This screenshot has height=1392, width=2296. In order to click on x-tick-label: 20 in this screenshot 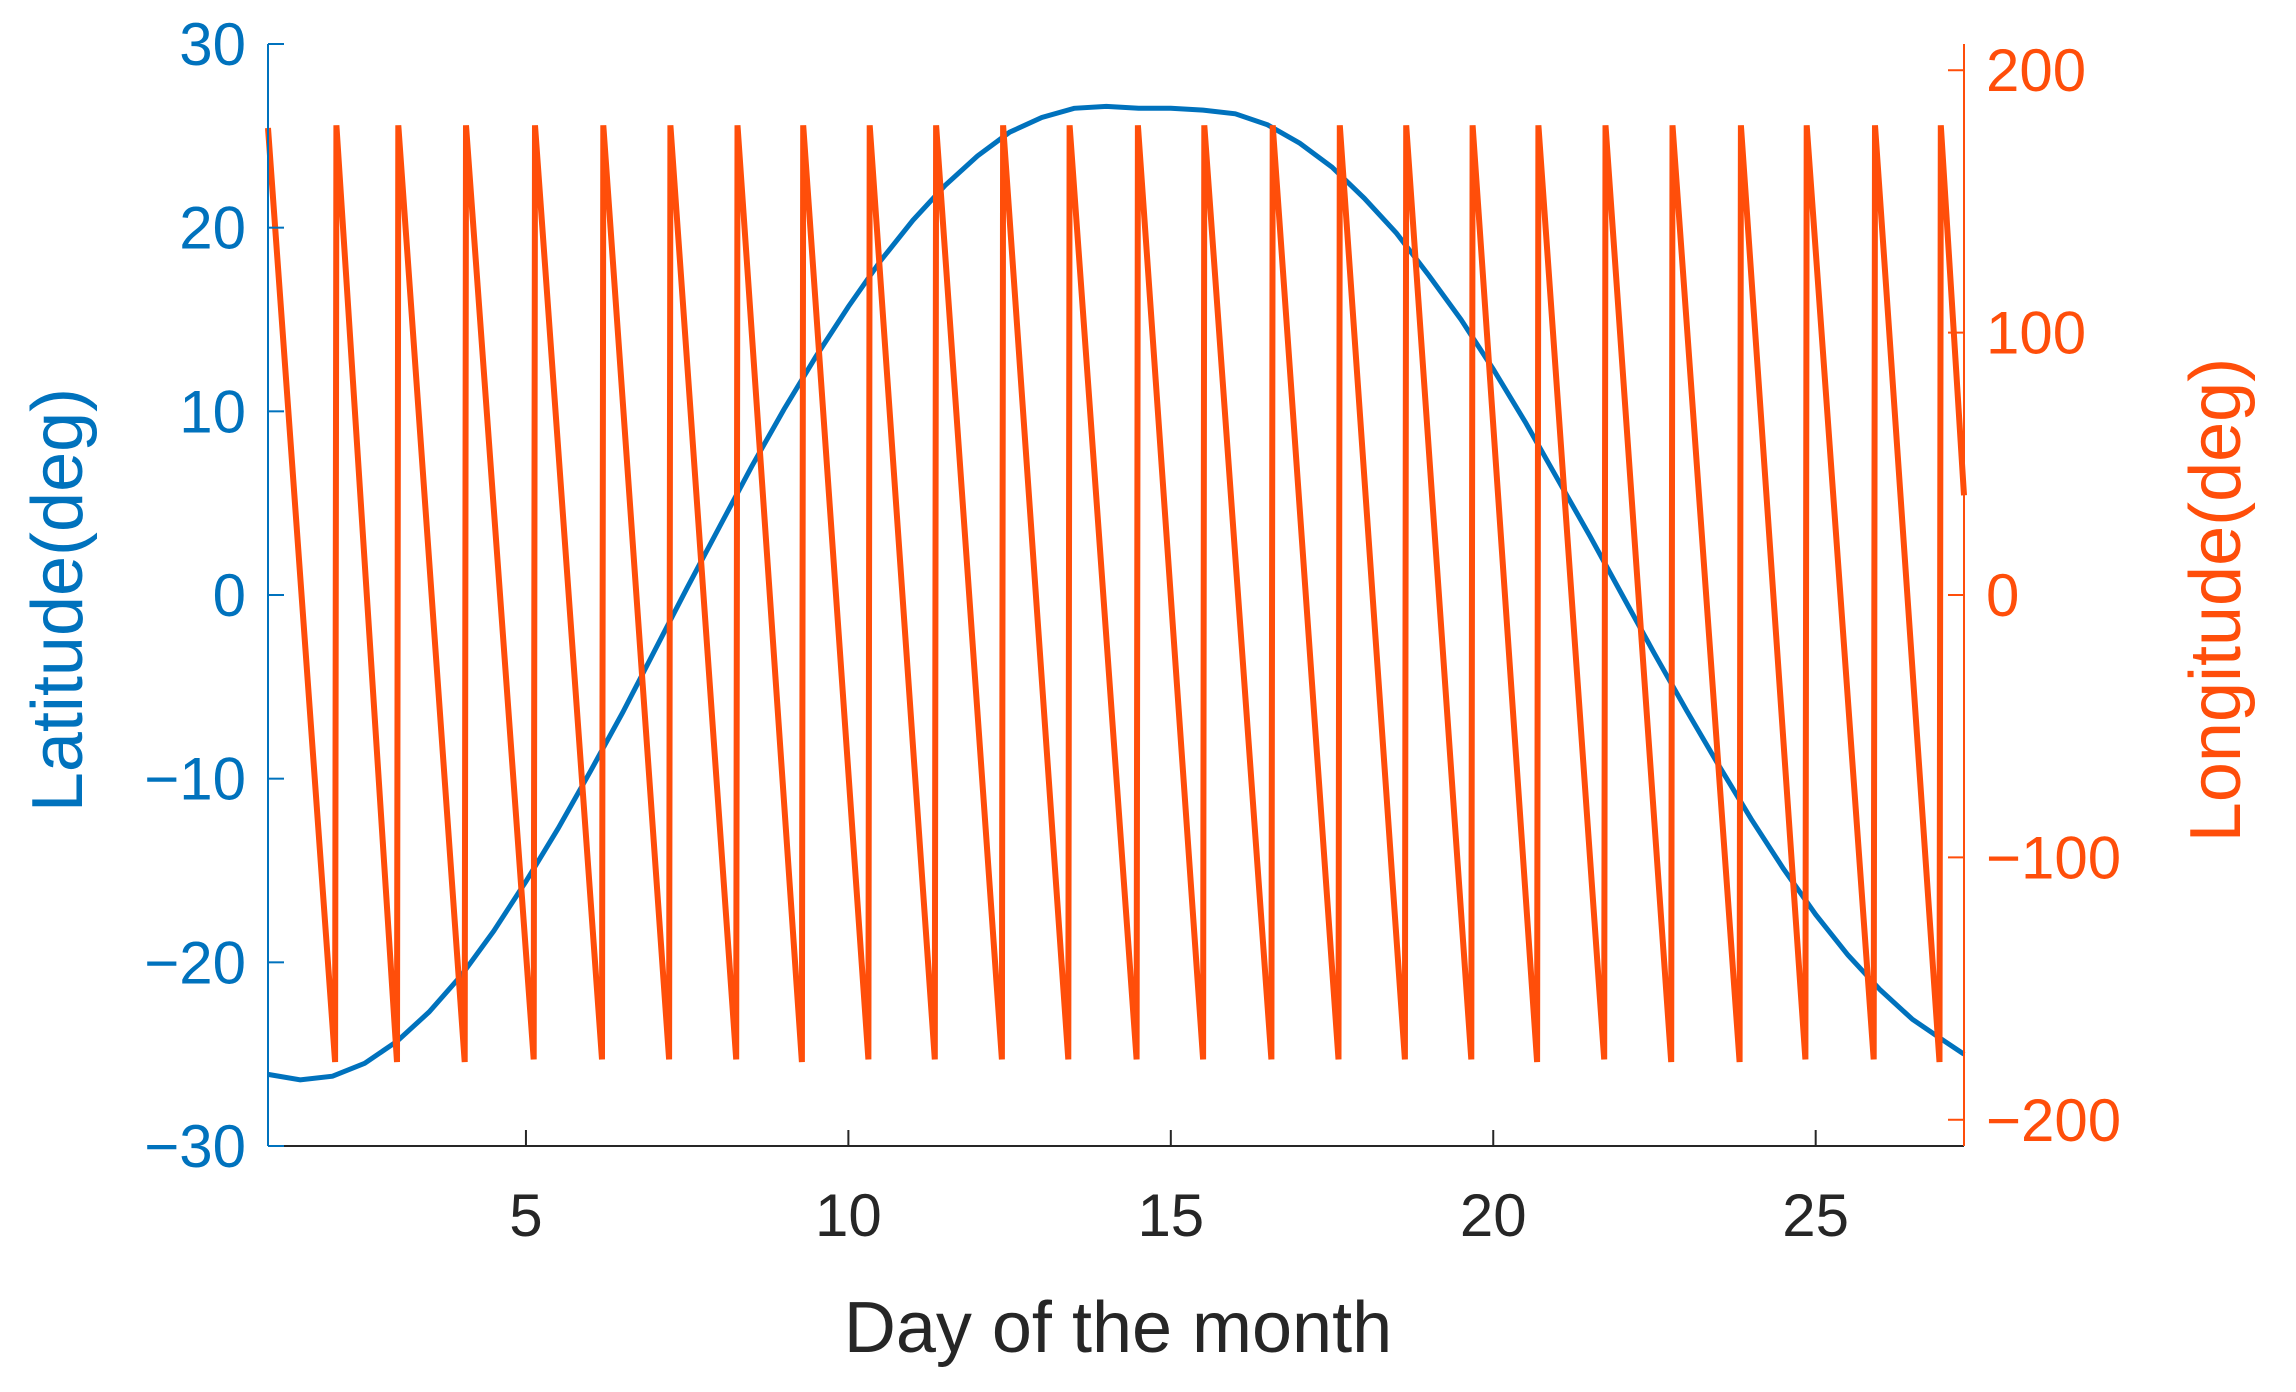, I will do `click(1493, 1215)`.